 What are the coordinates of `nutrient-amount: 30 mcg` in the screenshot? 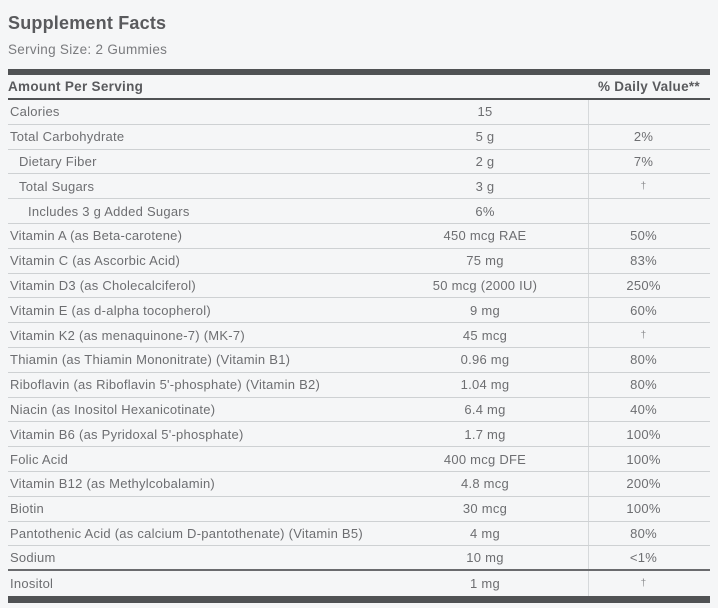 It's located at (485, 509).